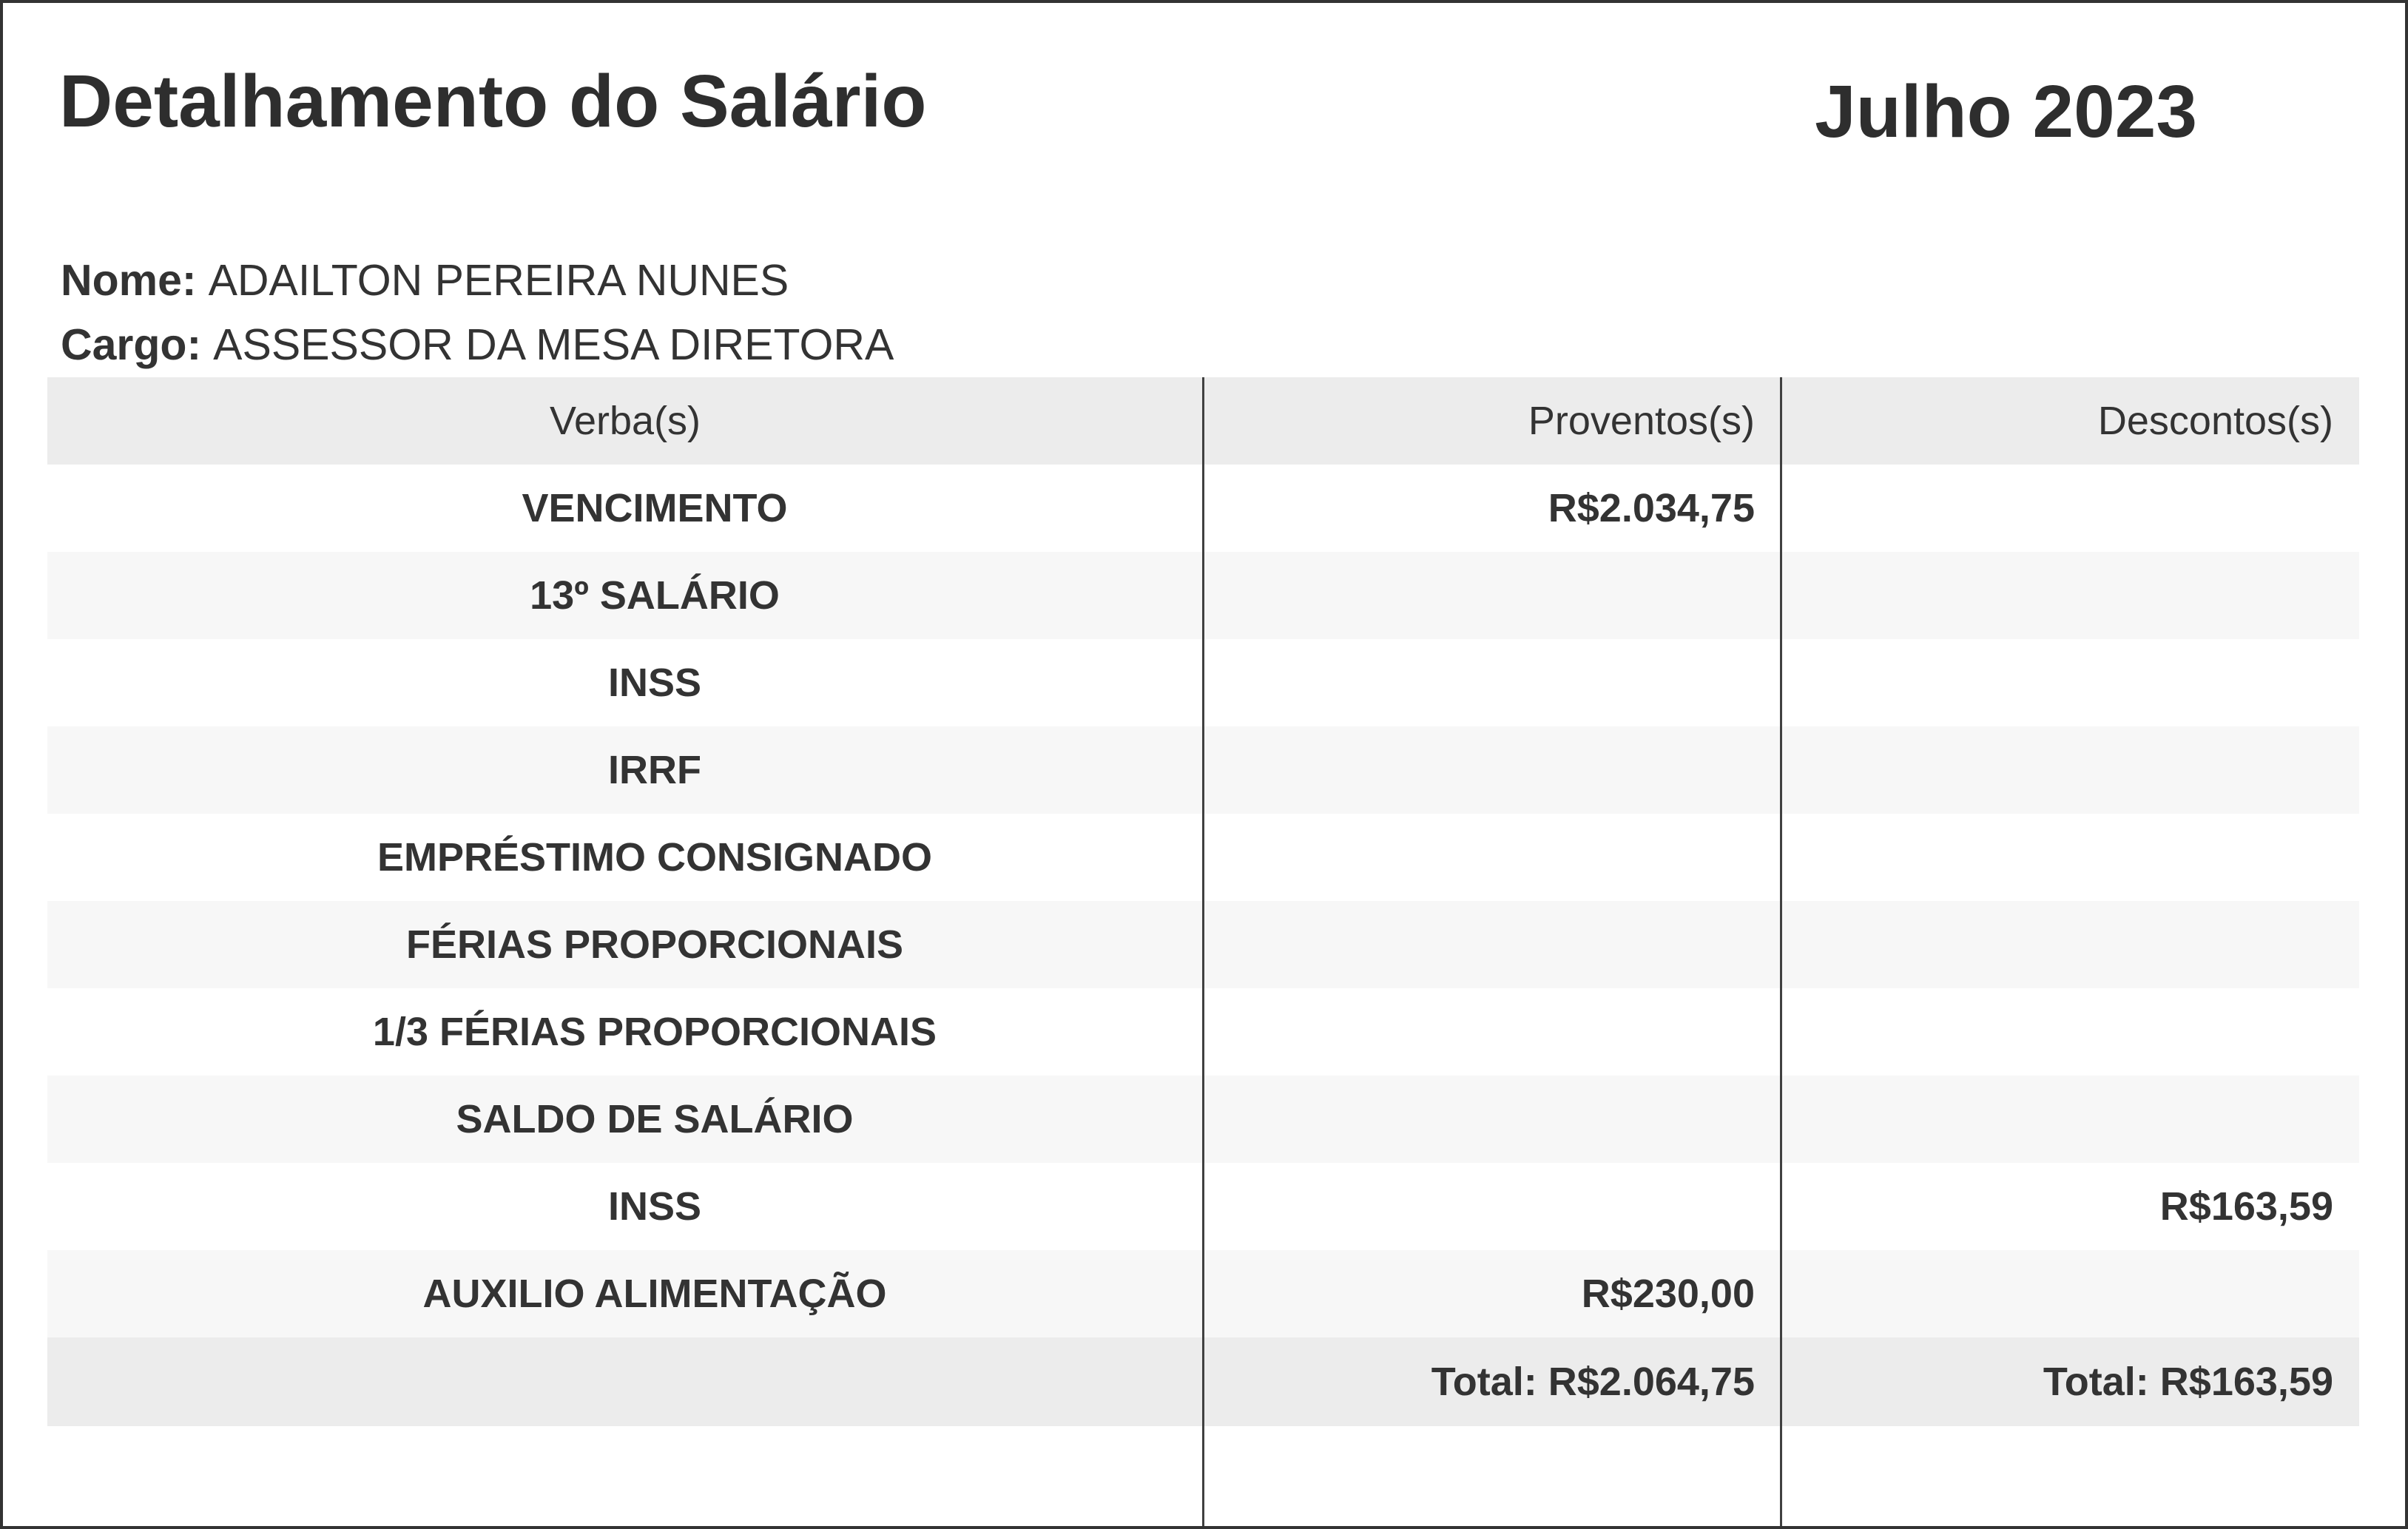 The height and width of the screenshot is (1529, 2408). Describe the element at coordinates (655, 857) in the screenshot. I see `verba-cell: EMPRÉSTIMO CONSIGNADO` at that location.